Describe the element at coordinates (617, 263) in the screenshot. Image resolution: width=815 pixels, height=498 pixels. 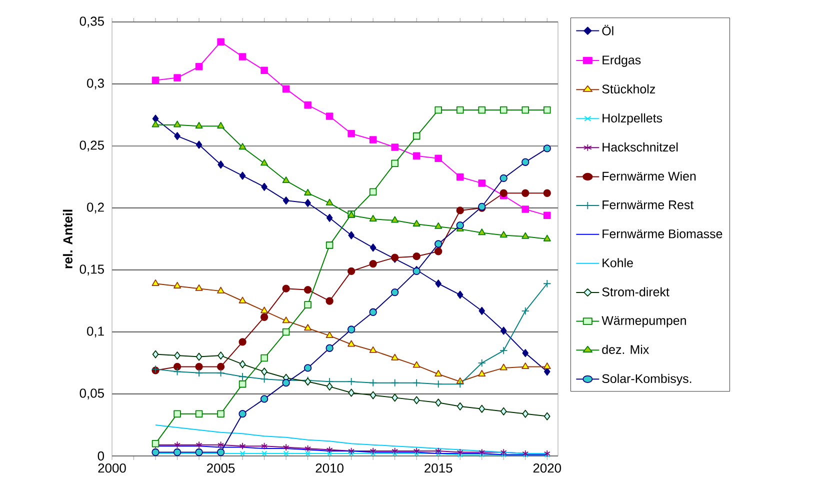
I see `legend-label: Kohle` at that location.